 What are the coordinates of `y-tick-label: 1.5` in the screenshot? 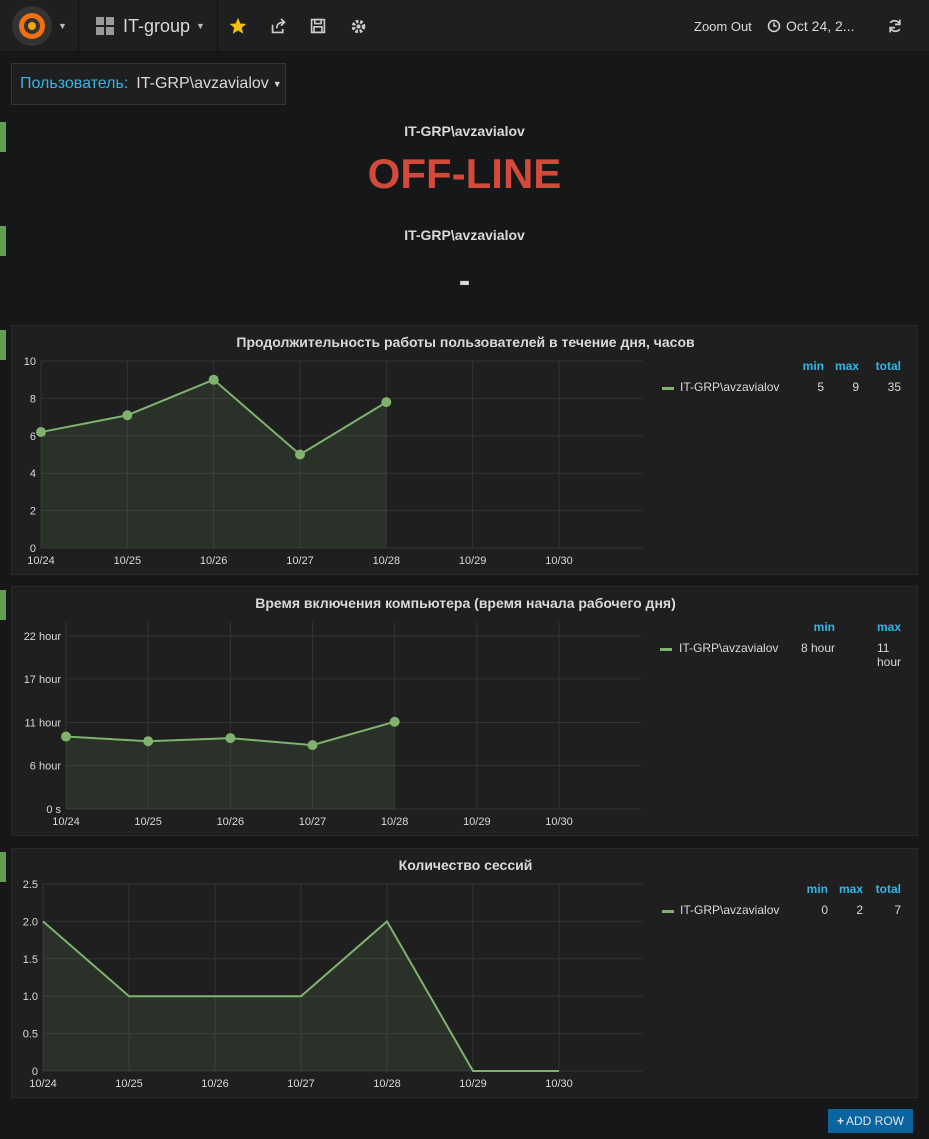 It's located at (30, 960).